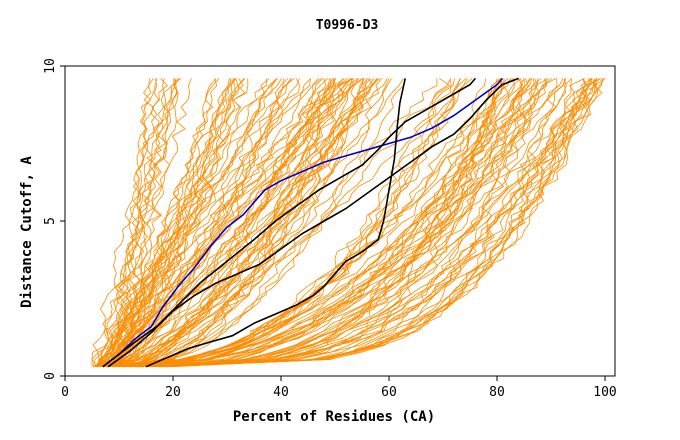 The height and width of the screenshot is (440, 680). Describe the element at coordinates (50, 221) in the screenshot. I see `y-tick-label: 5` at that location.